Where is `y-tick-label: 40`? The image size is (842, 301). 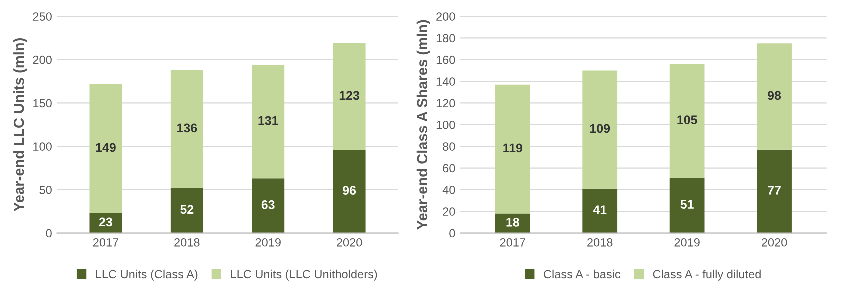 y-tick-label: 40 is located at coordinates (449, 190).